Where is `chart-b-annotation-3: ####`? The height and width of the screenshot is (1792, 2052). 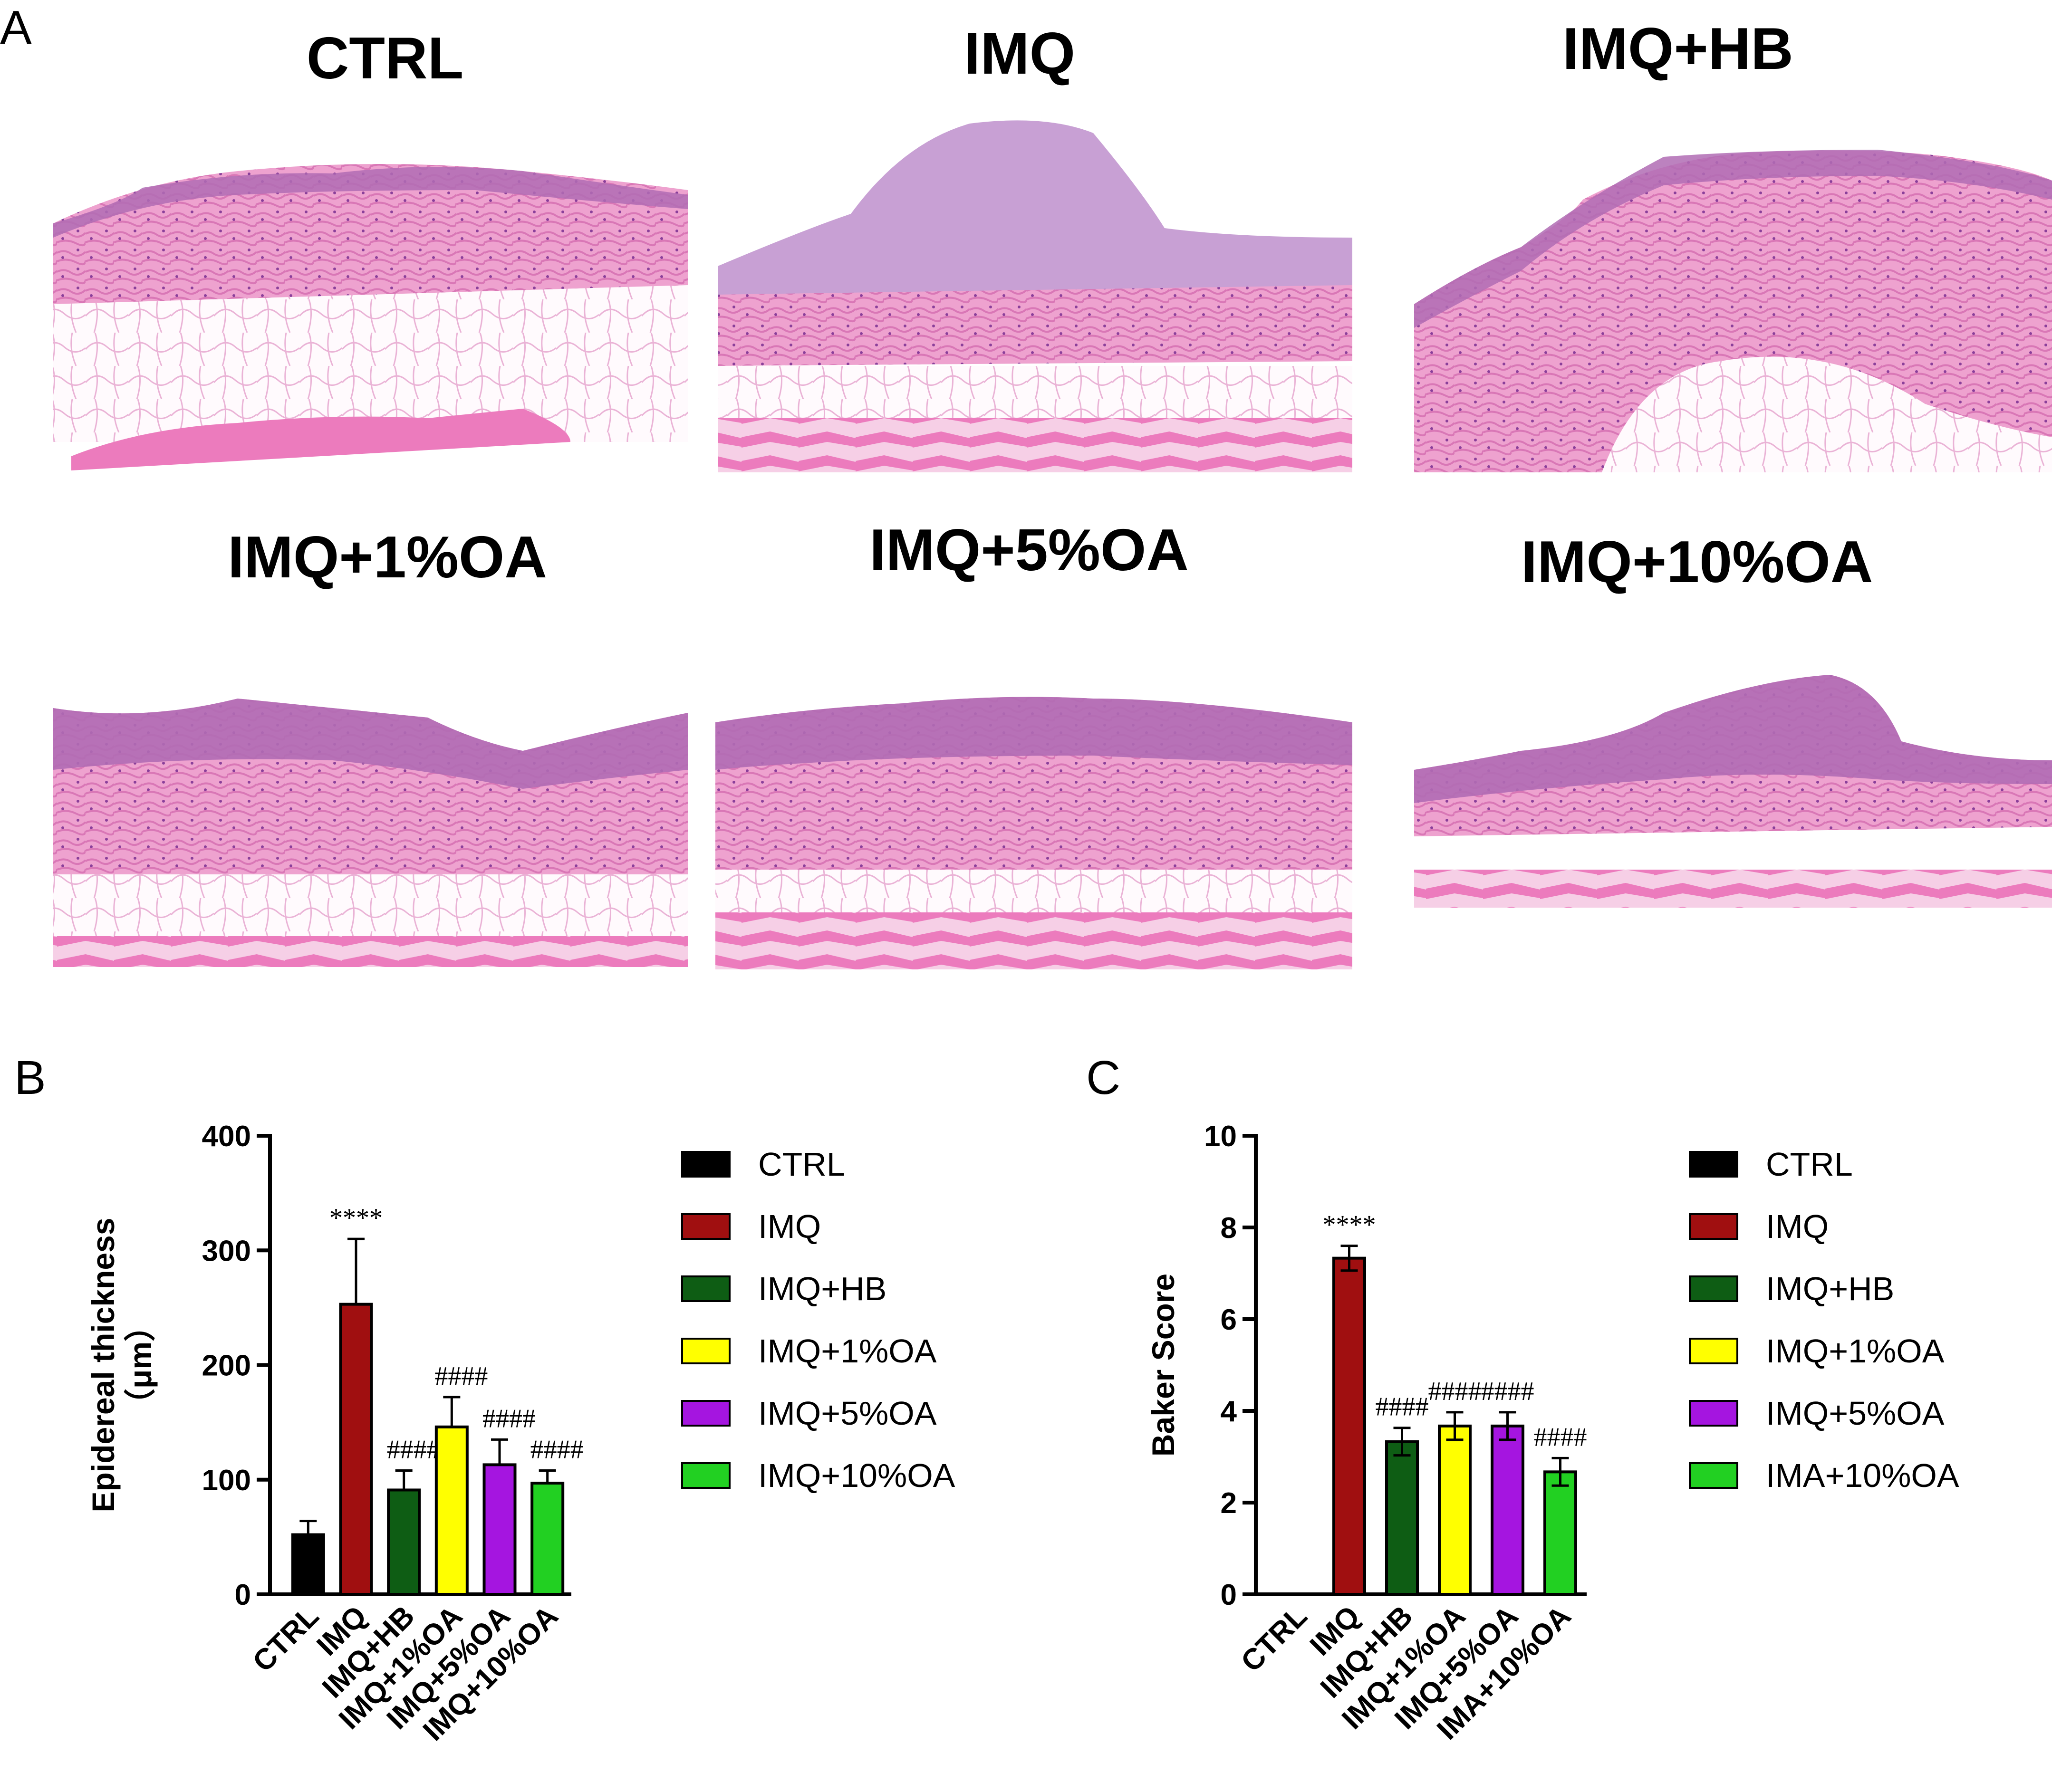 chart-b-annotation-3: #### is located at coordinates (461, 1376).